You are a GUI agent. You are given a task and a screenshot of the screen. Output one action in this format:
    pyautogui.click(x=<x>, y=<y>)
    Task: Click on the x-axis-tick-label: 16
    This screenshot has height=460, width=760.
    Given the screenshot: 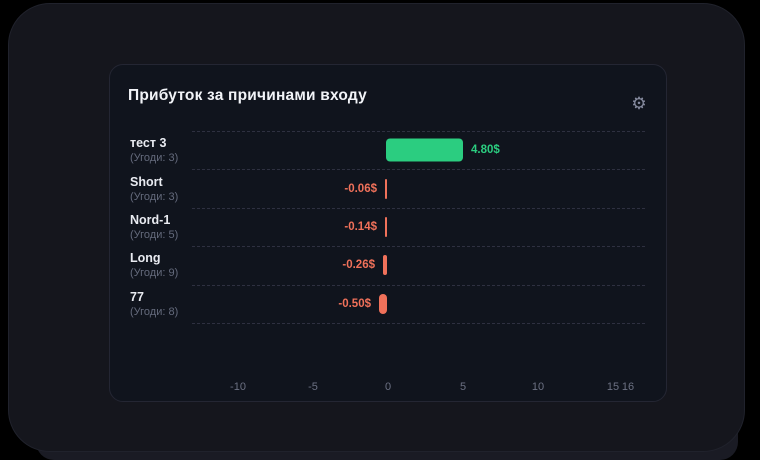 What is the action you would take?
    pyautogui.click(x=628, y=387)
    